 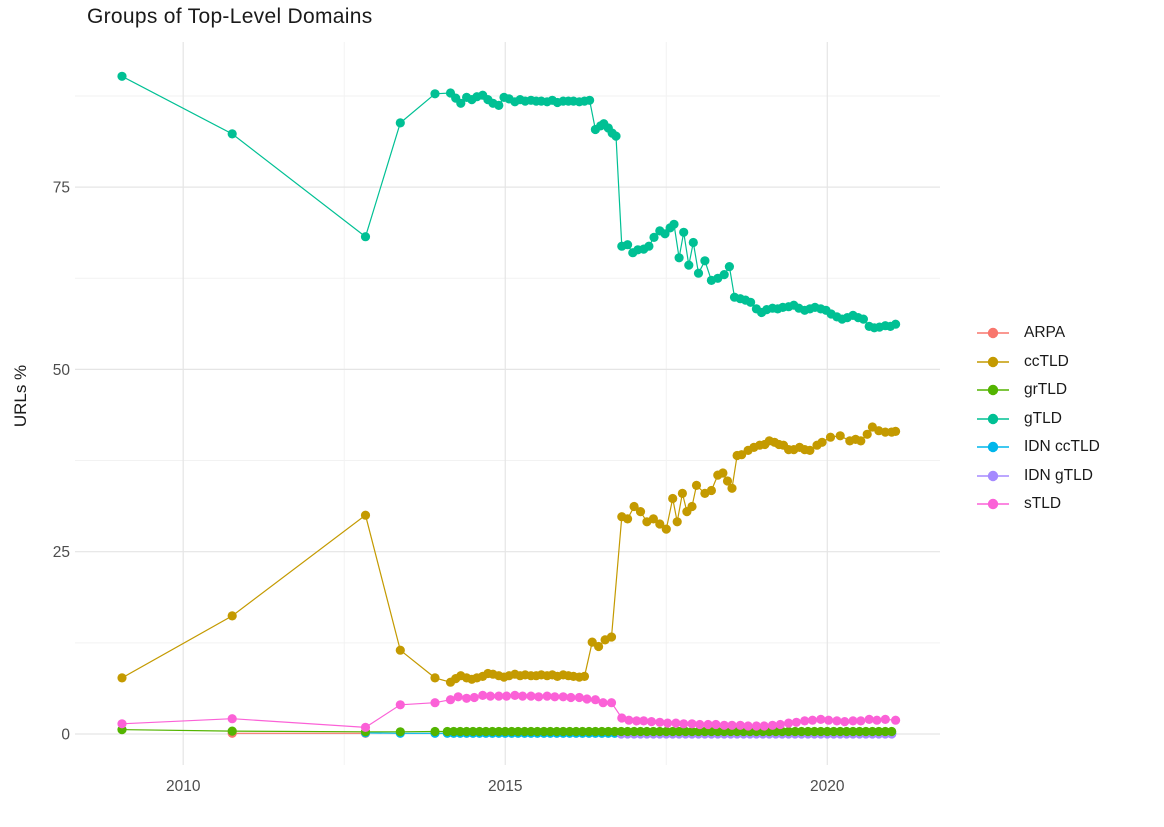 What do you see at coordinates (505, 786) in the screenshot?
I see `x-tick-label: 2015` at bounding box center [505, 786].